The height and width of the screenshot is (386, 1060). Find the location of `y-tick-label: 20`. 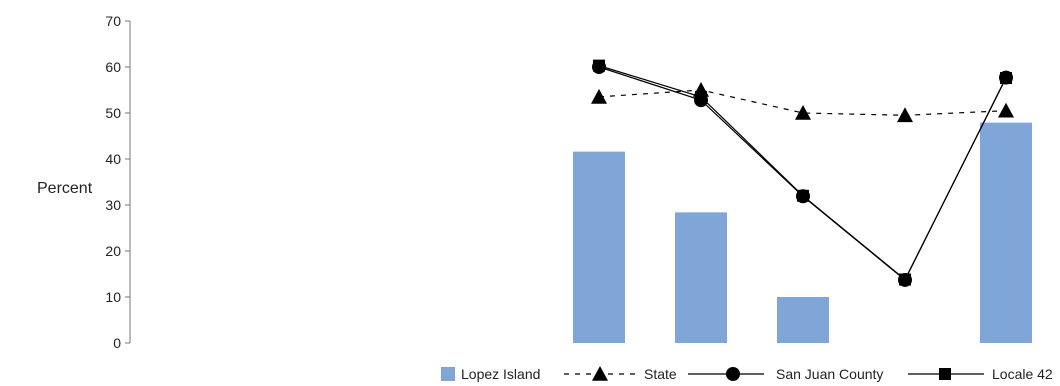

y-tick-label: 20 is located at coordinates (113, 251).